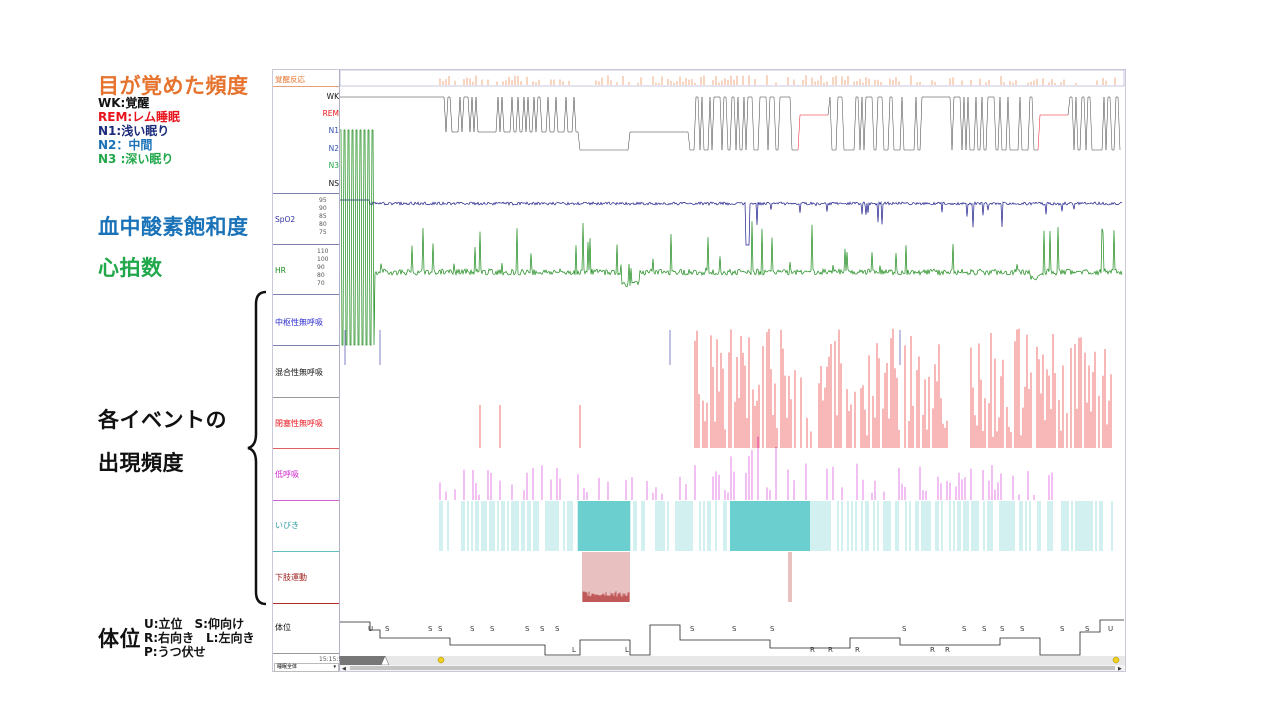 This screenshot has width=1280, height=718. Describe the element at coordinates (306, 667) in the screenshot. I see `epoch-selector: 睡眠全体 ▾` at that location.